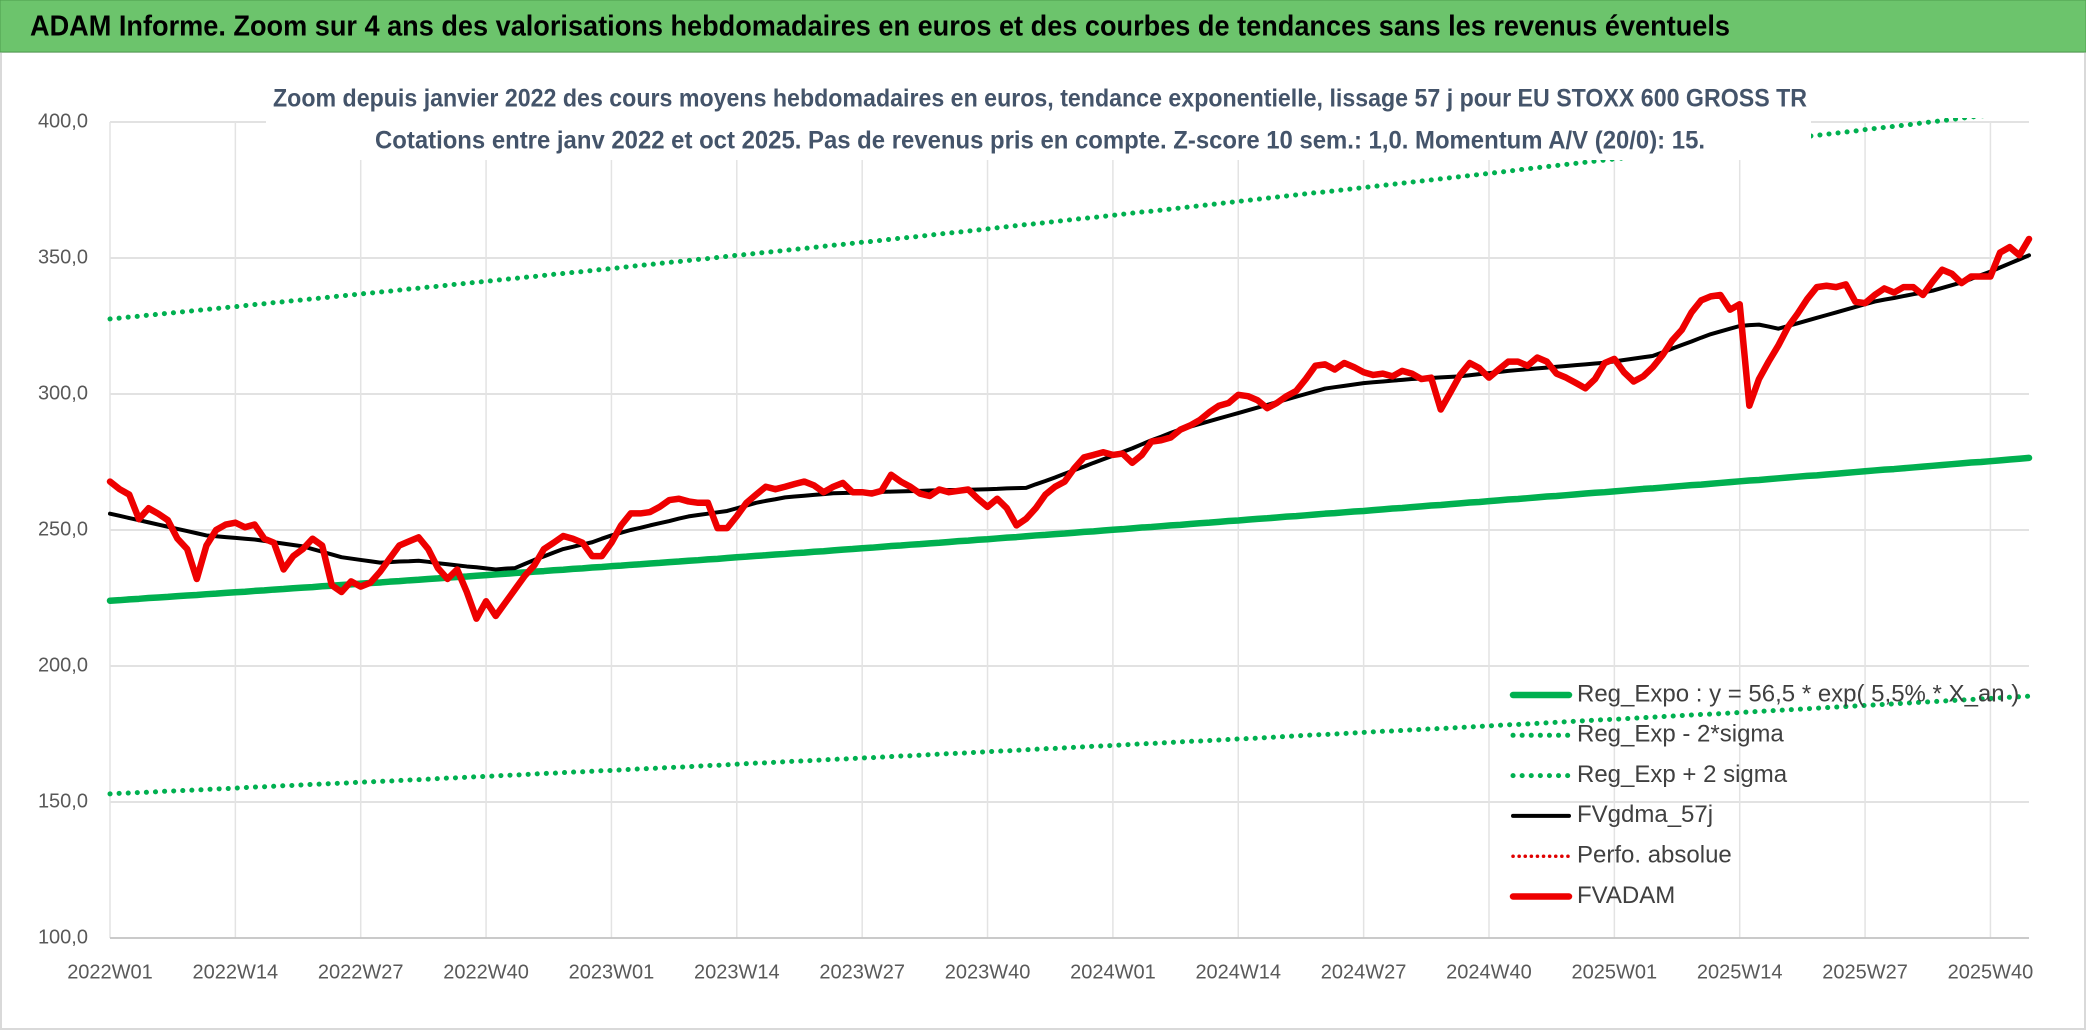 The height and width of the screenshot is (1031, 2086). Describe the element at coordinates (63, 801) in the screenshot. I see `y-tick-label: 150,0` at that location.